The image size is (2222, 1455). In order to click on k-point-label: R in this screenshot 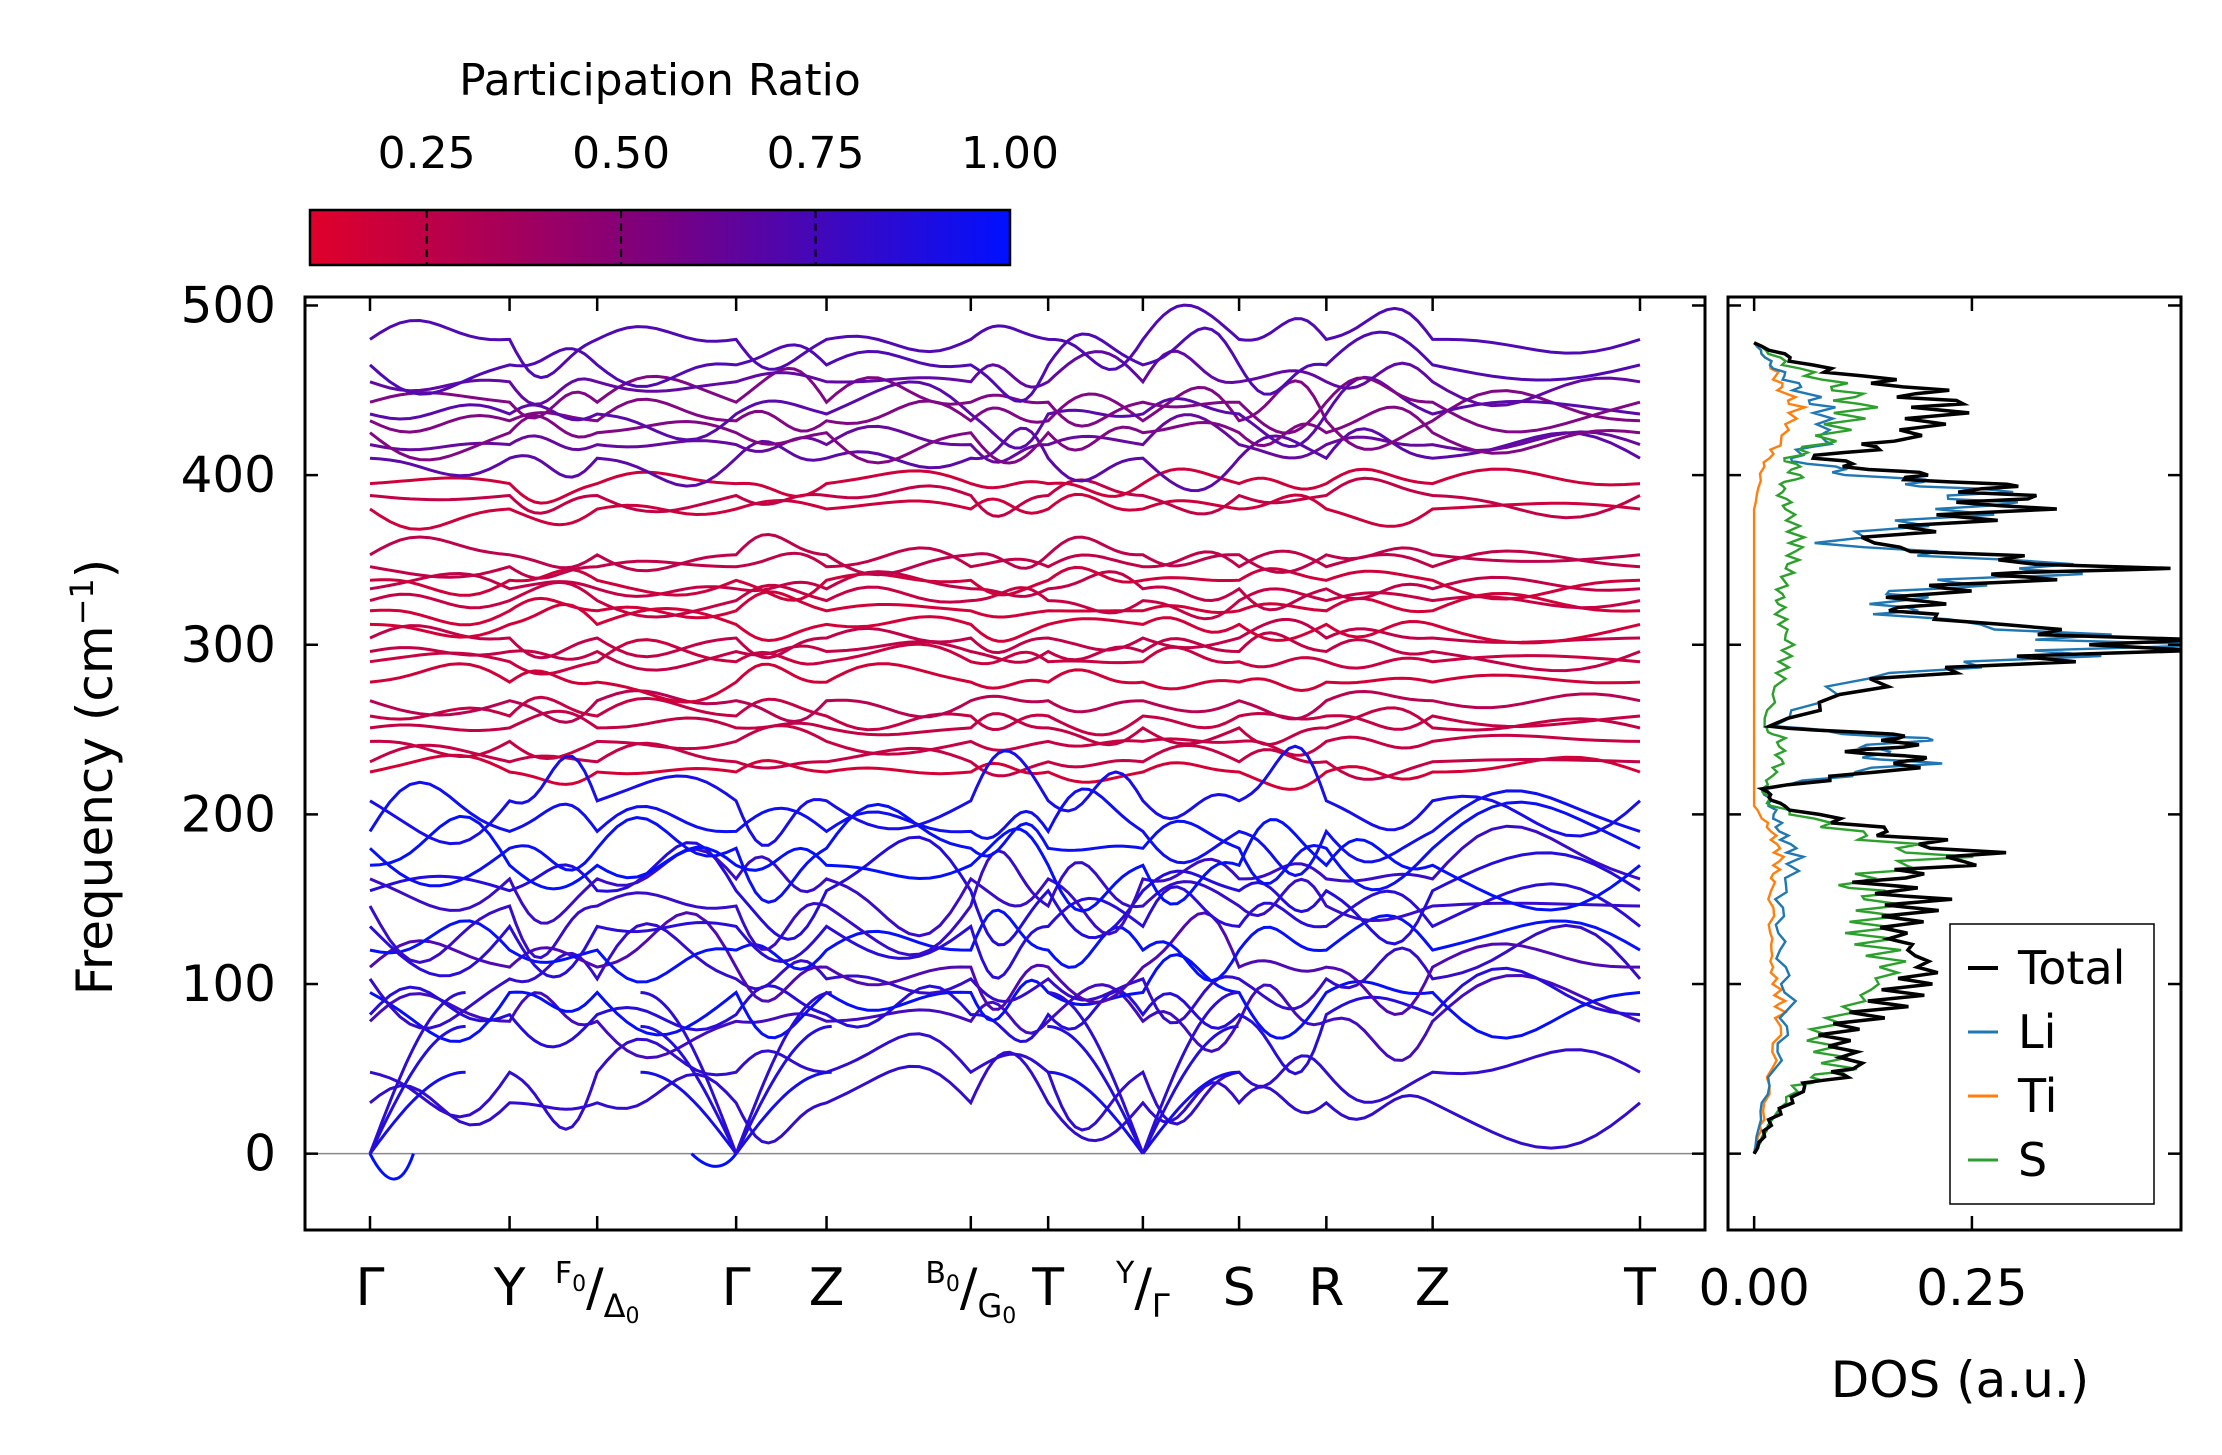, I will do `click(1326, 1288)`.